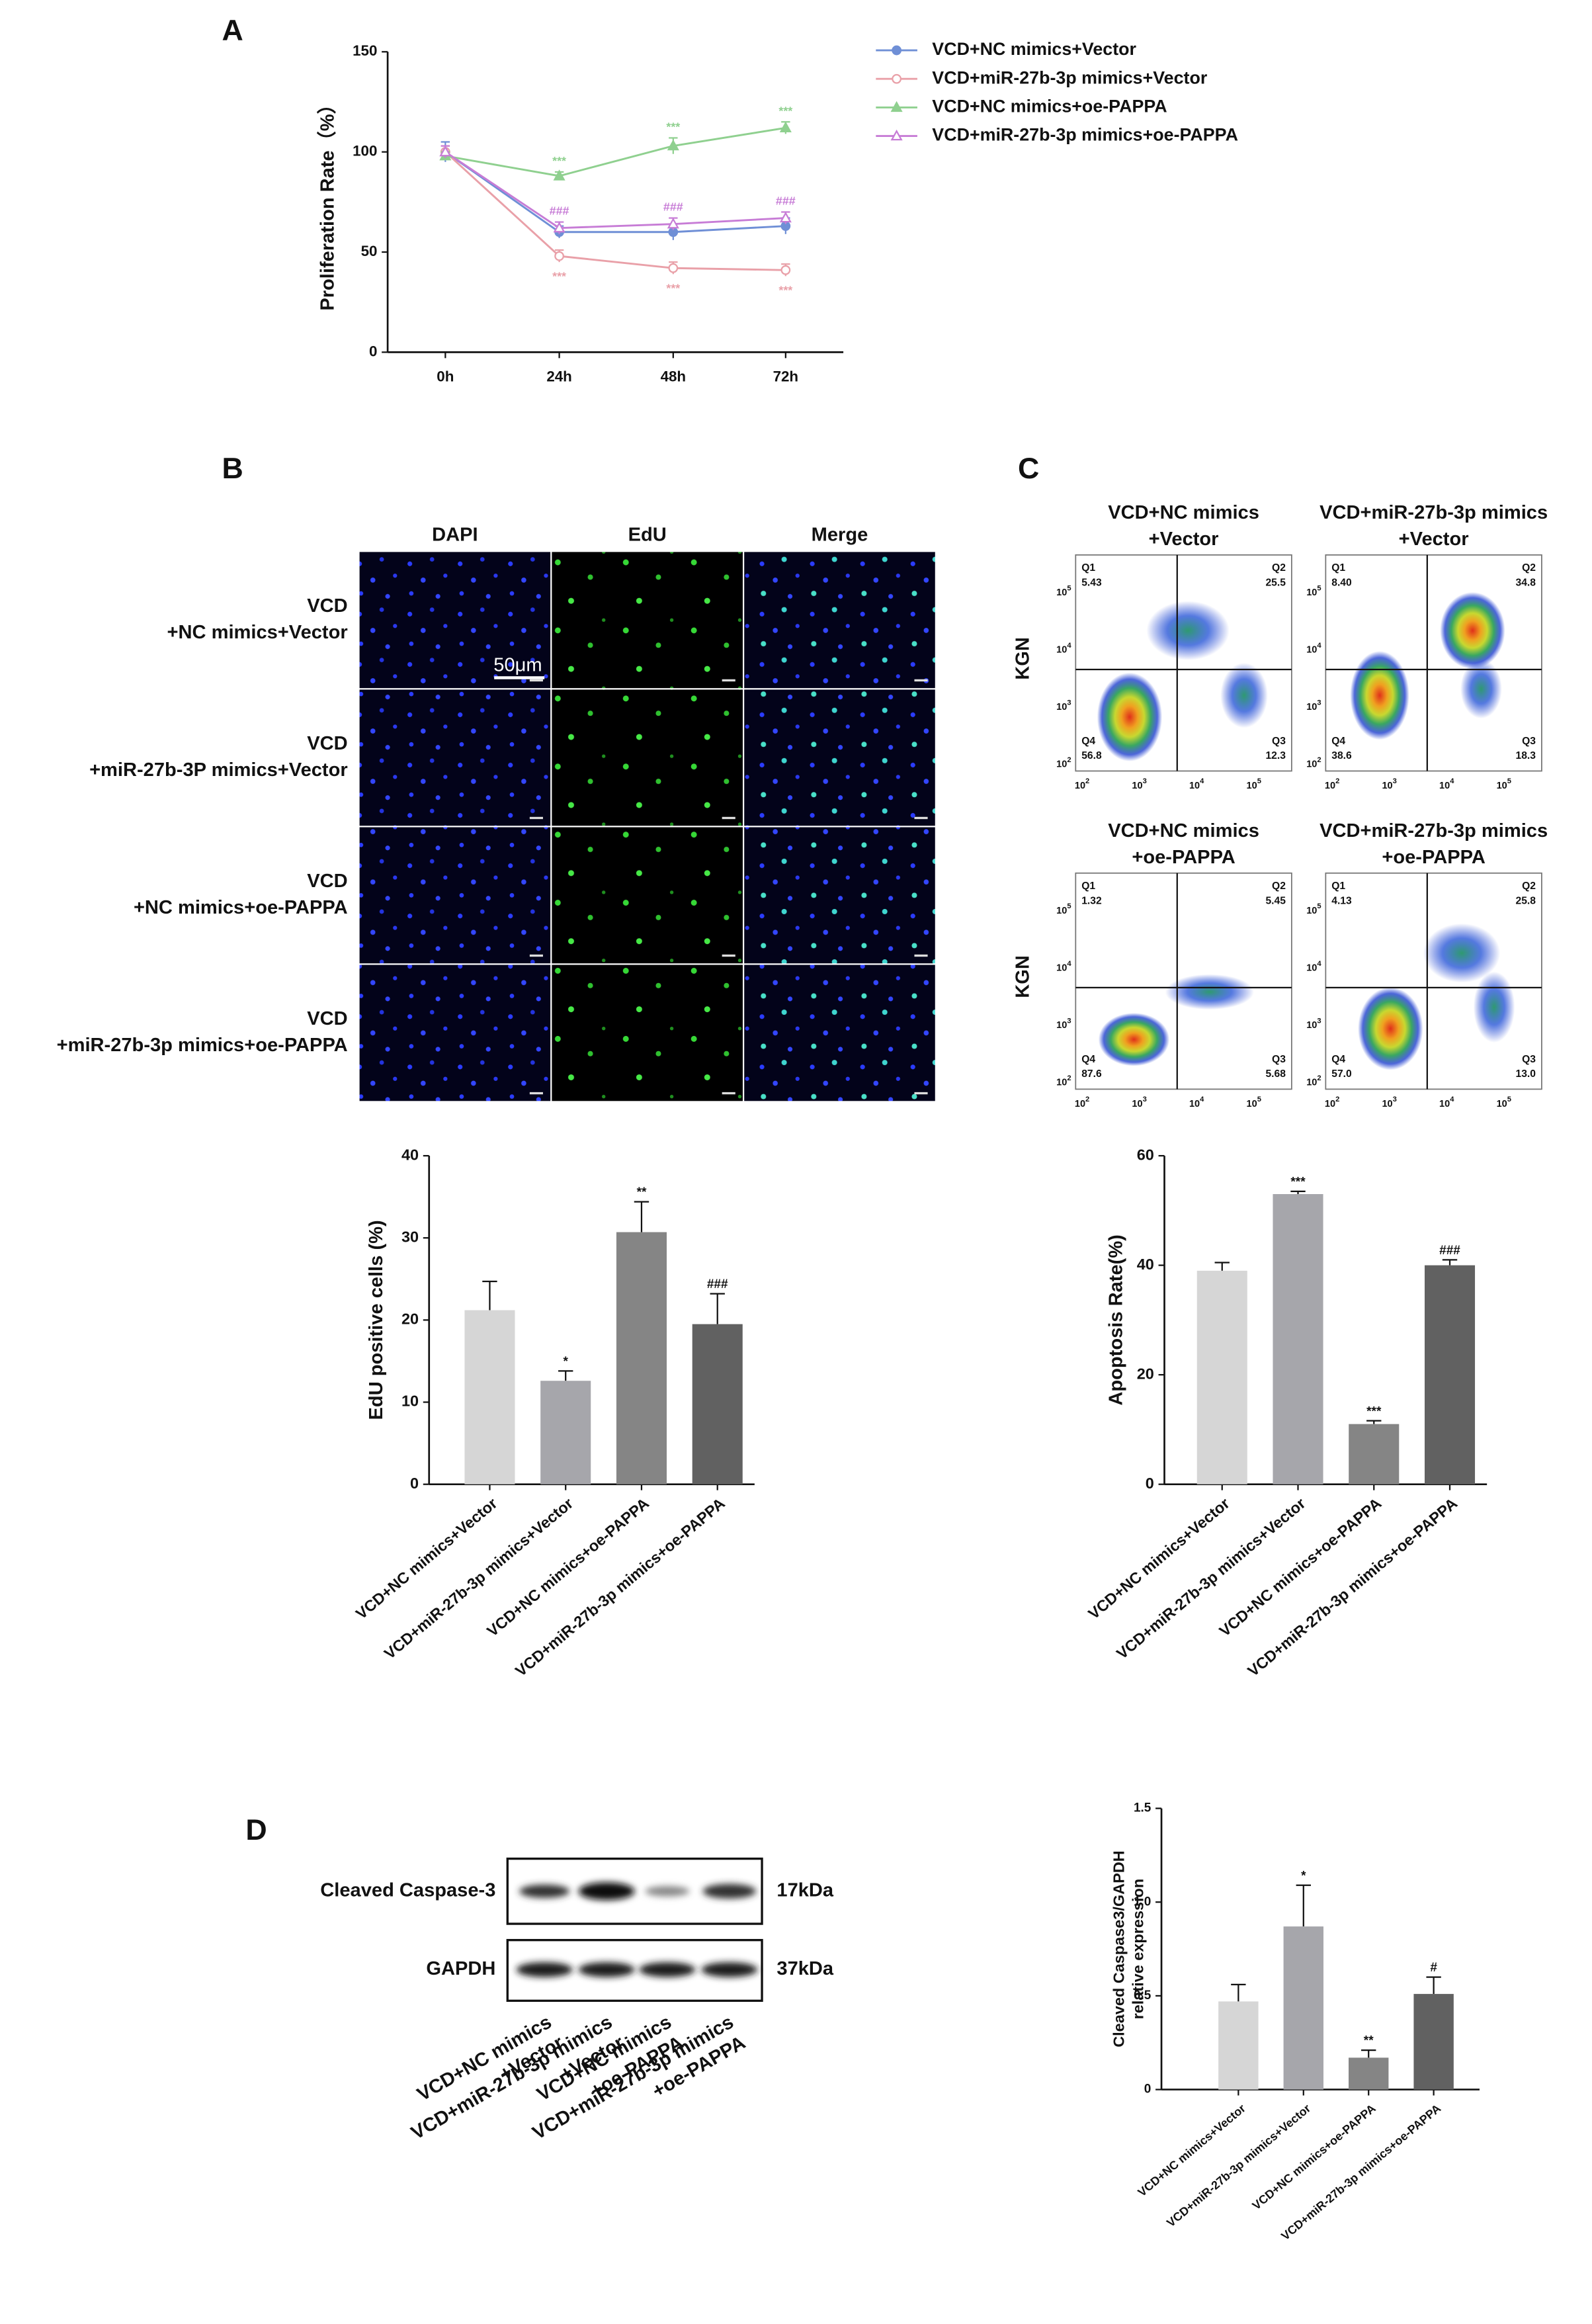 The image size is (1592, 2324). I want to click on y-axis-label: relative expression, so click(1138, 1949).